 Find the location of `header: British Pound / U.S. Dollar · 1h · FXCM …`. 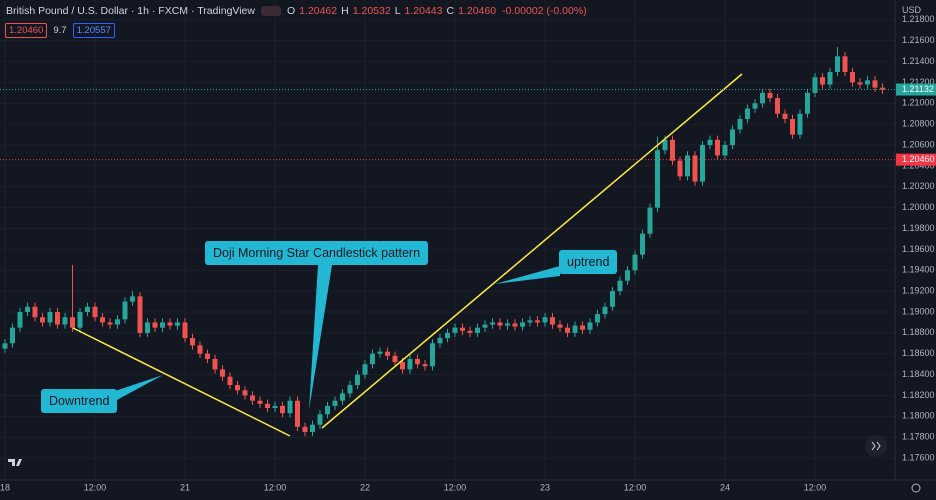

header: British Pound / U.S. Dollar · 1h · FXCM … is located at coordinates (296, 11).